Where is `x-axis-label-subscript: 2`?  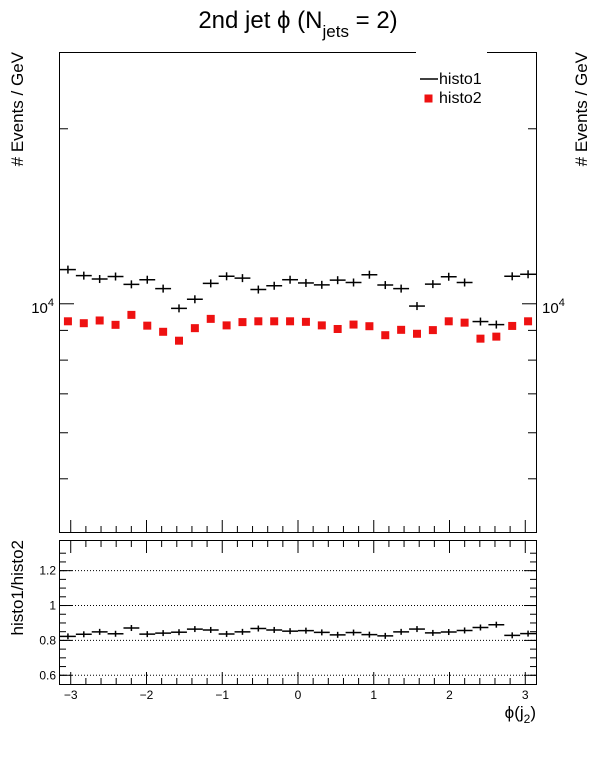 x-axis-label-subscript: 2 is located at coordinates (527, 719).